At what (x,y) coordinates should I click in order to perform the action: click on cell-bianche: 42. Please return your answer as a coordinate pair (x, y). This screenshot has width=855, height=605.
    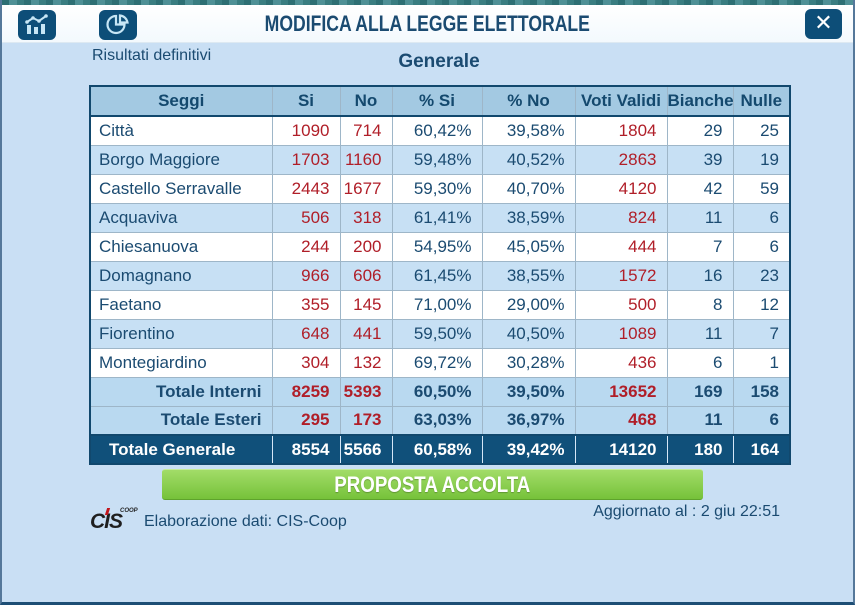
    Looking at the image, I should click on (700, 188).